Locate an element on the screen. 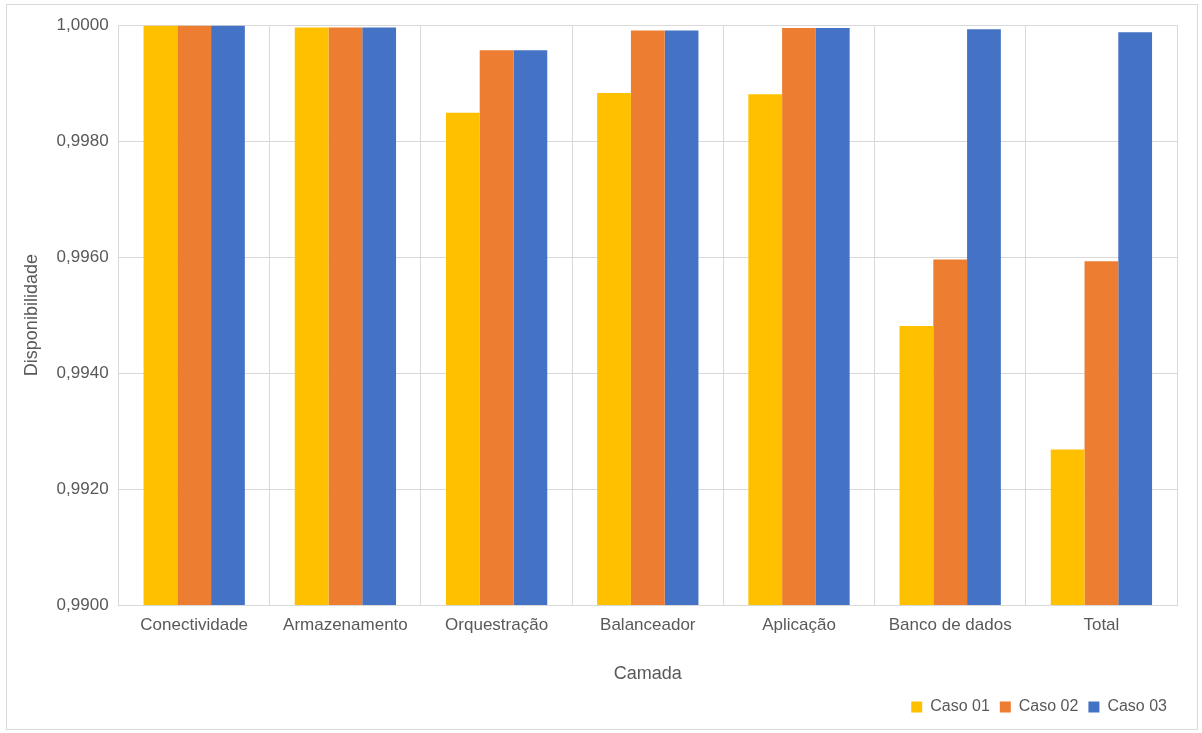  x-tick-label: Aplicação is located at coordinates (799, 624).